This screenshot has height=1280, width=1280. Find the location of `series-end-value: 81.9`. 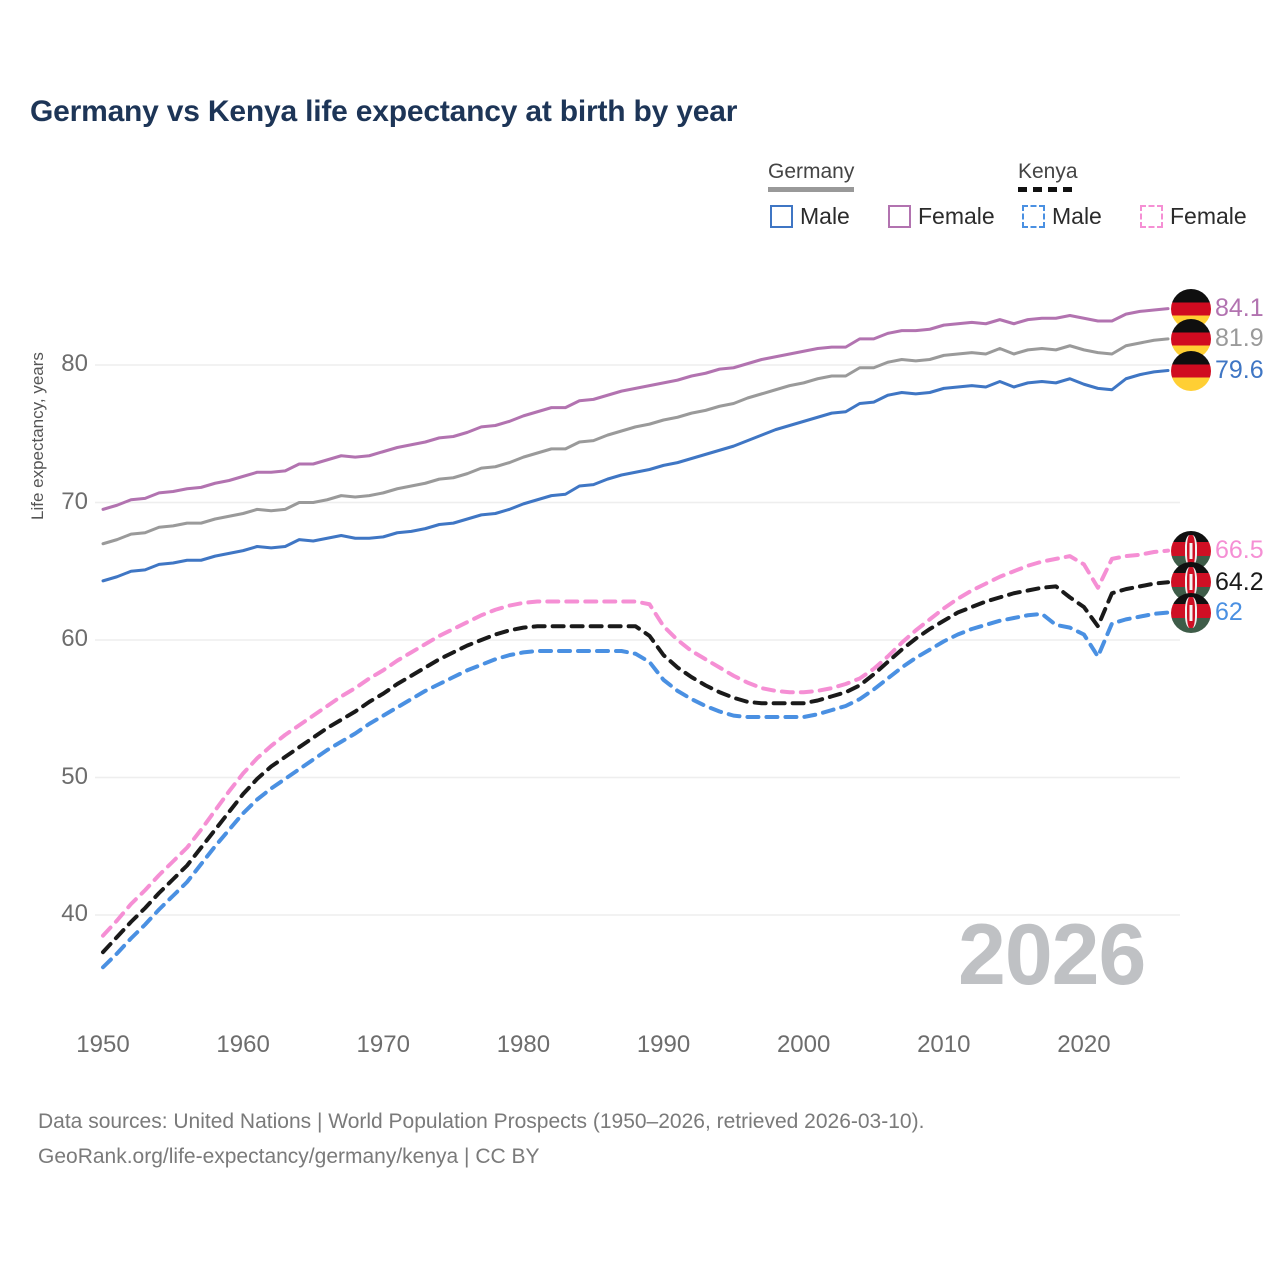

series-end-value: 81.9 is located at coordinates (1239, 338).